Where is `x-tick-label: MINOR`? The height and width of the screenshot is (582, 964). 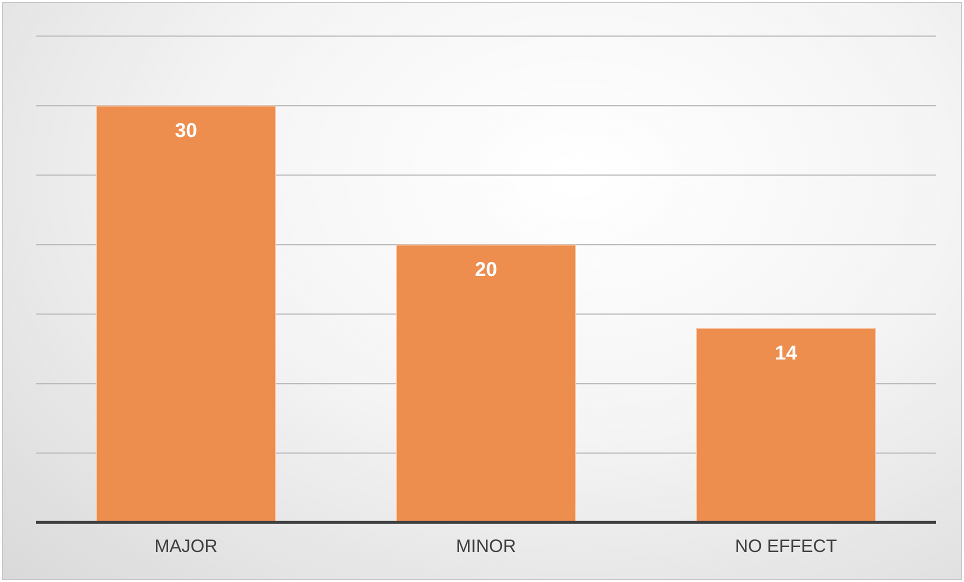 x-tick-label: MINOR is located at coordinates (486, 546).